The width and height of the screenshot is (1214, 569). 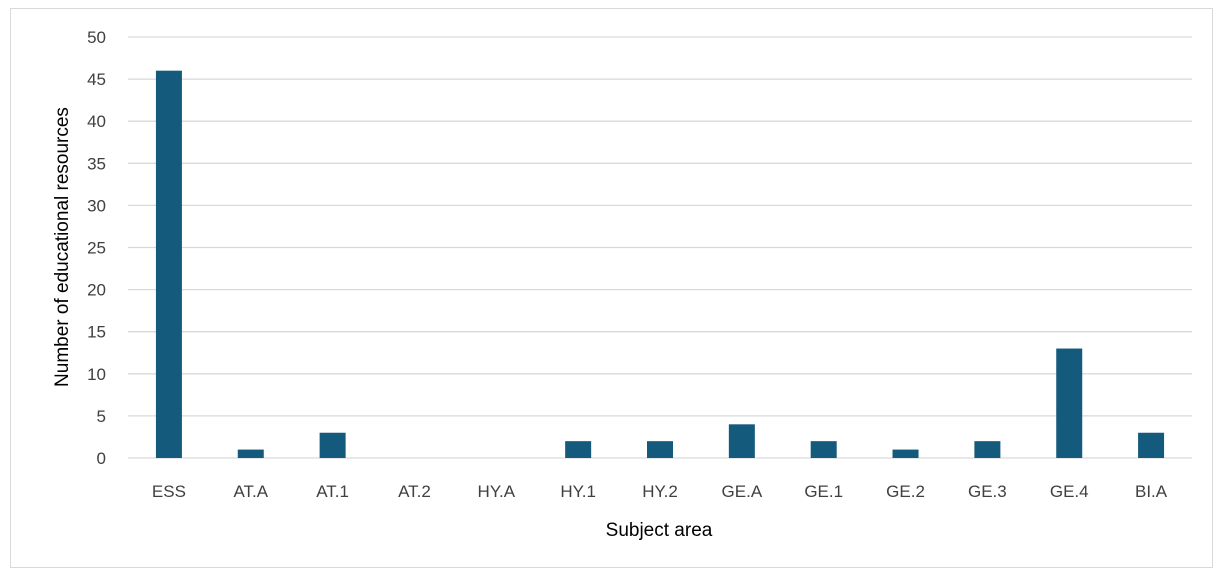 What do you see at coordinates (905, 491) in the screenshot?
I see `x-tick-label: GE.2` at bounding box center [905, 491].